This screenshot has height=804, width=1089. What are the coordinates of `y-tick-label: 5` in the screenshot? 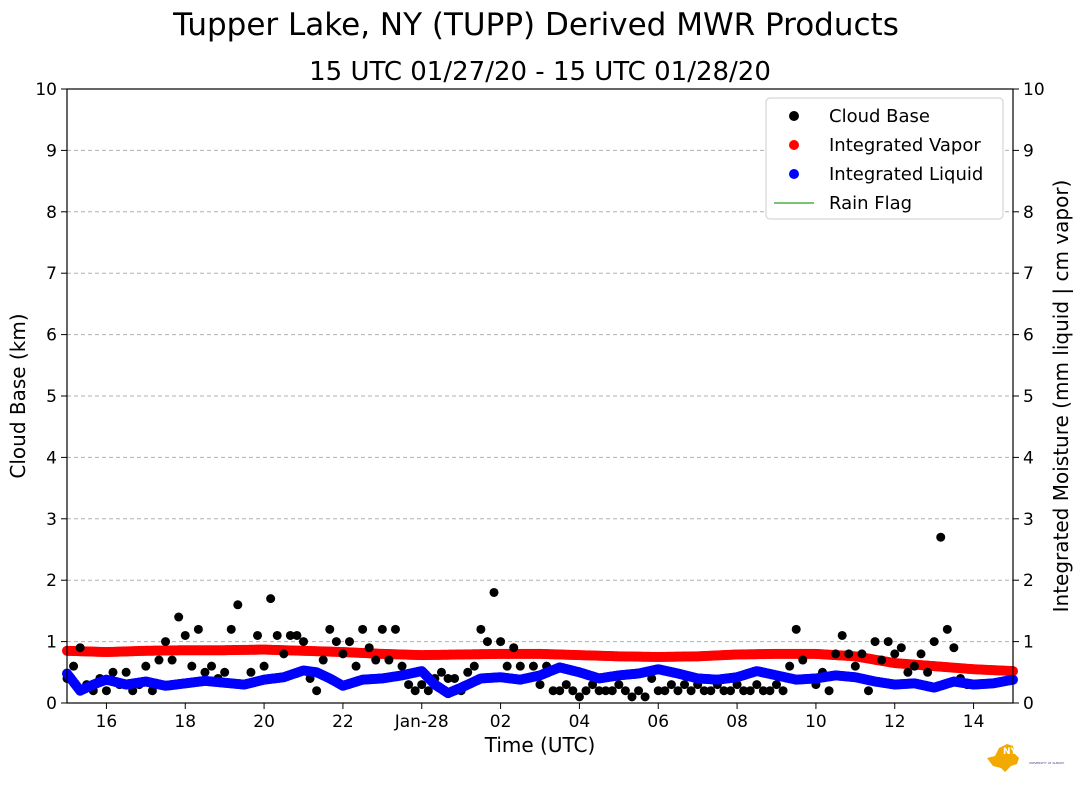 It's located at (51, 397).